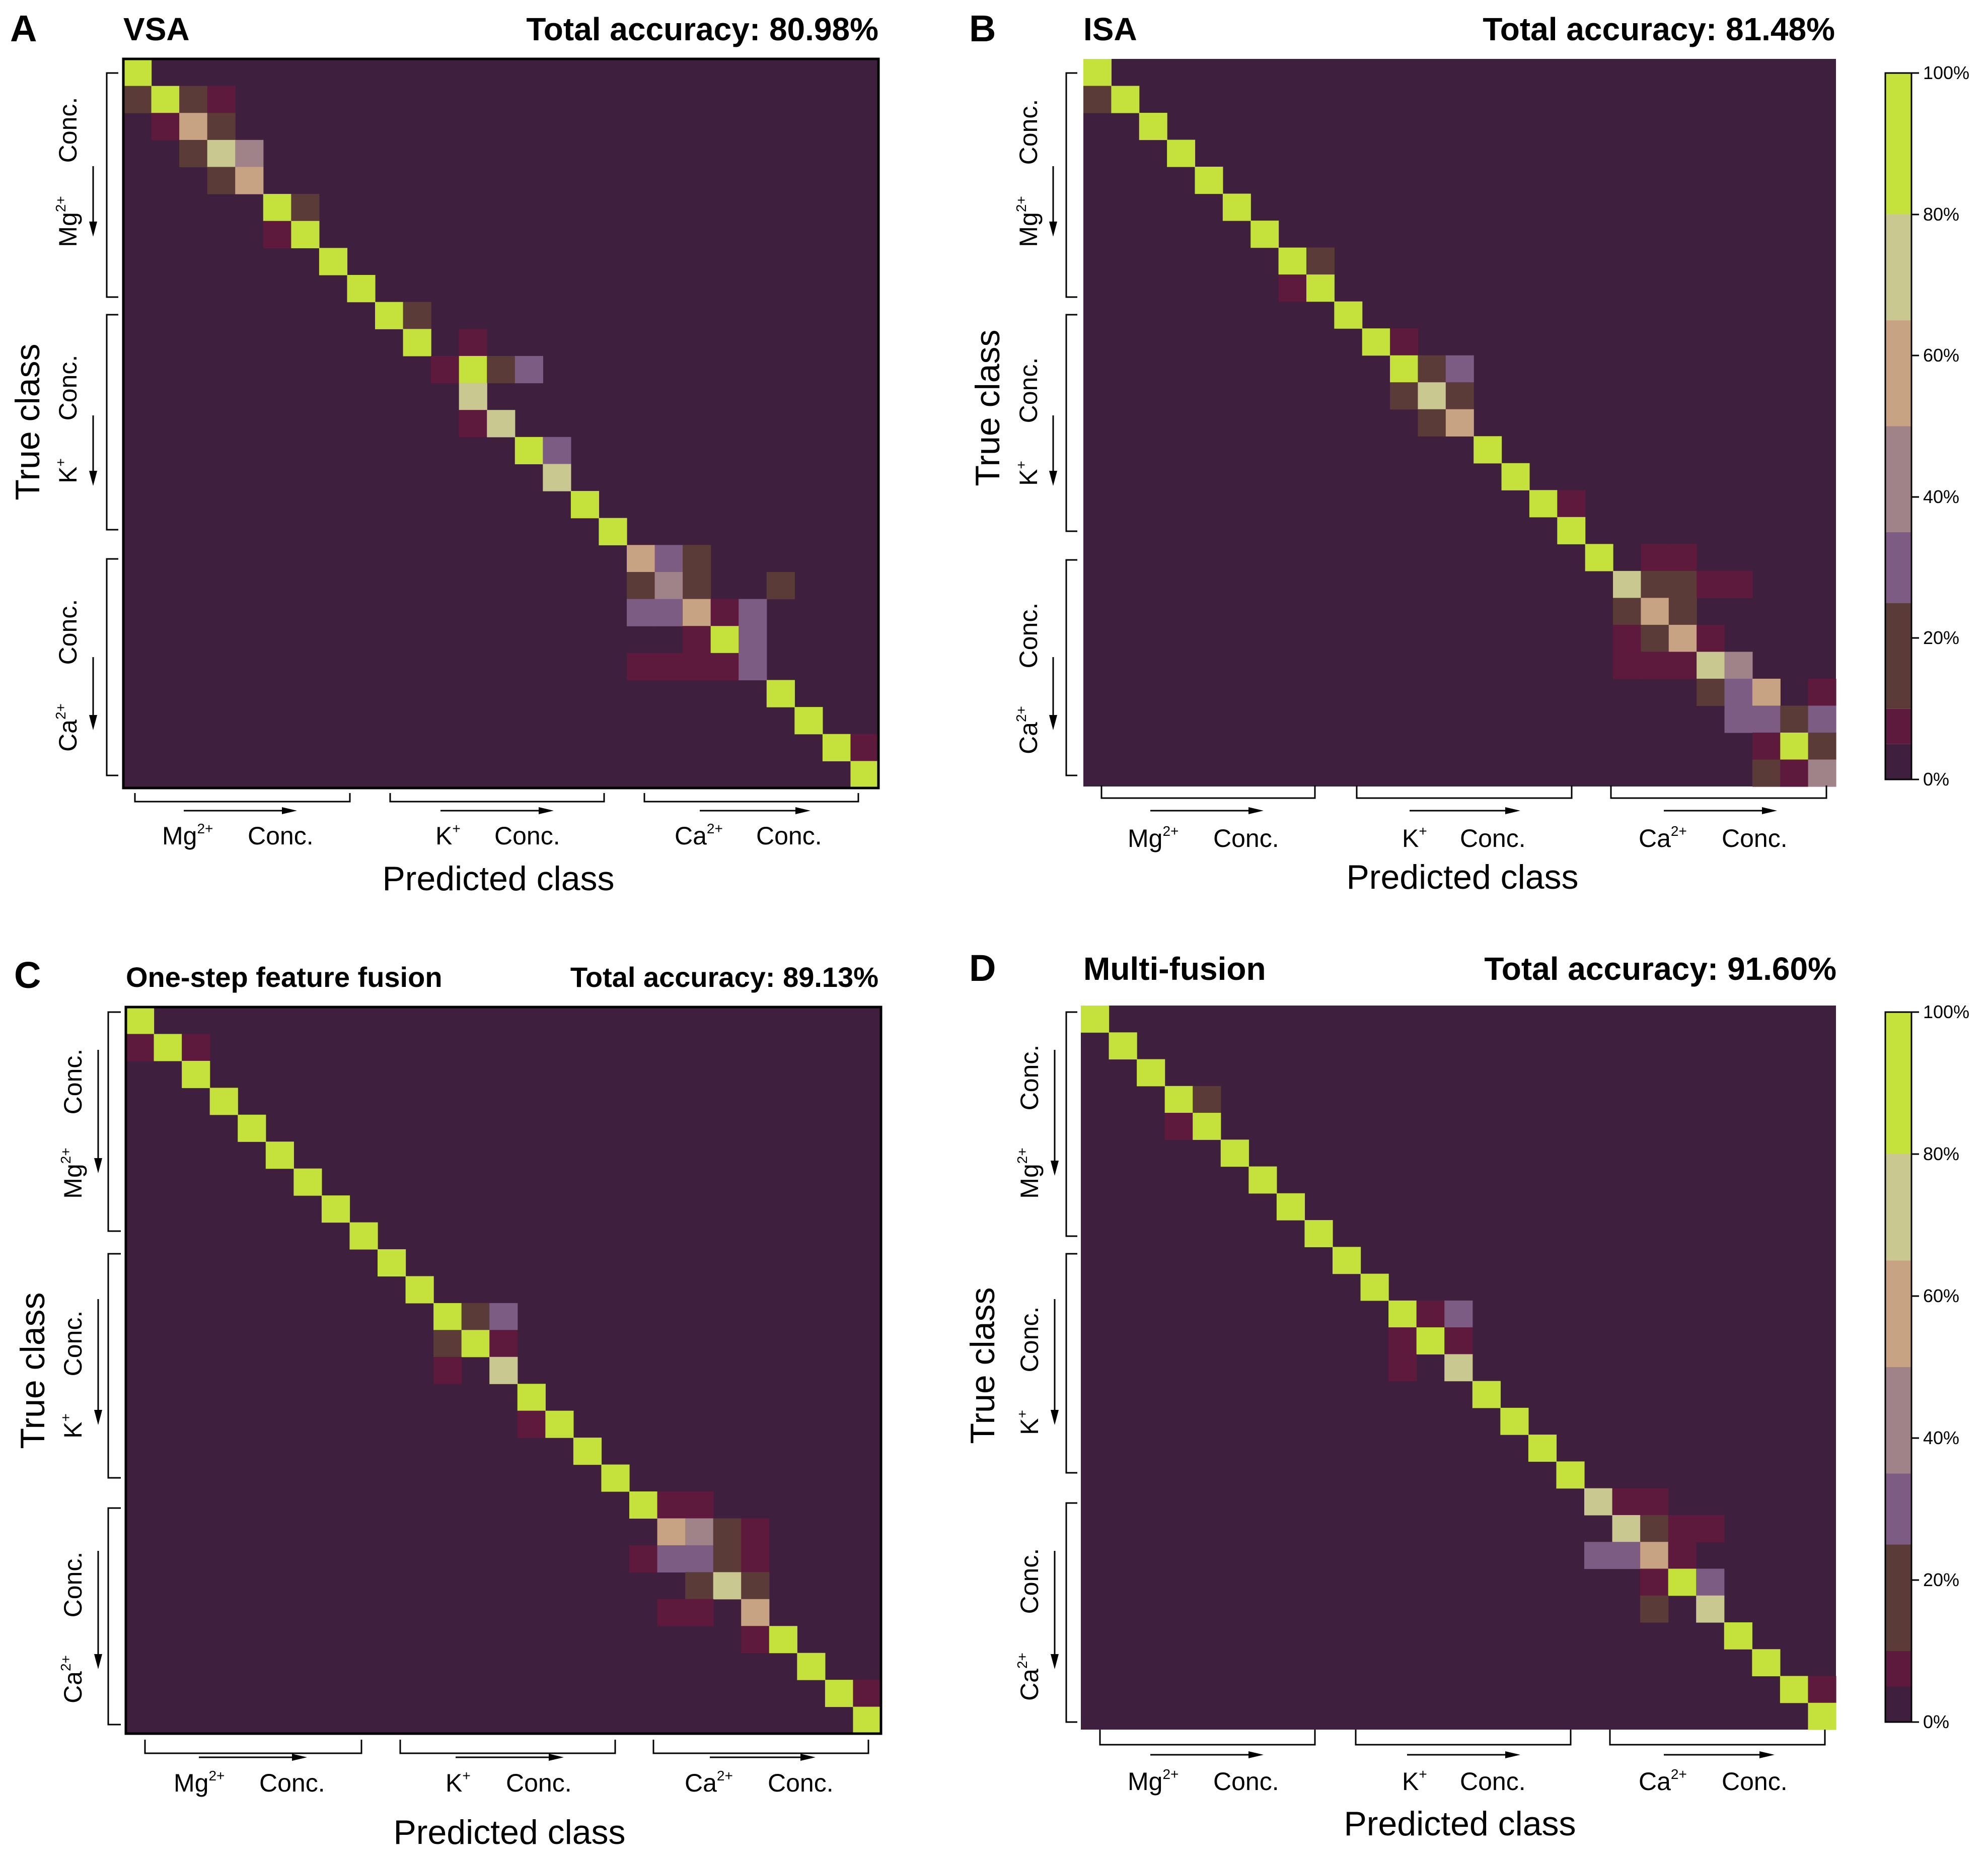  Describe the element at coordinates (1246, 838) in the screenshot. I see `x-conc-mg-b: Conc.` at that location.